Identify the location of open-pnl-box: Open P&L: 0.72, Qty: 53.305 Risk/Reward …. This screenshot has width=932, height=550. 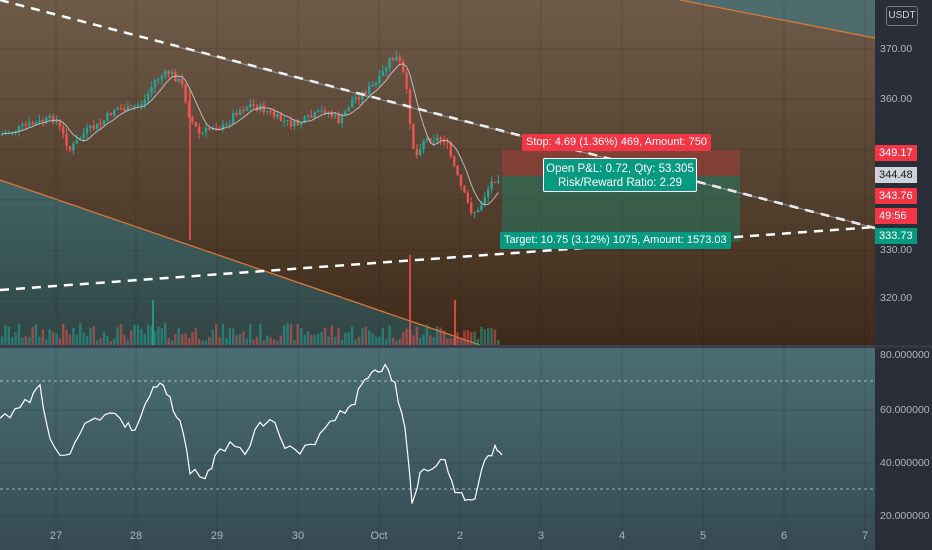
(620, 175).